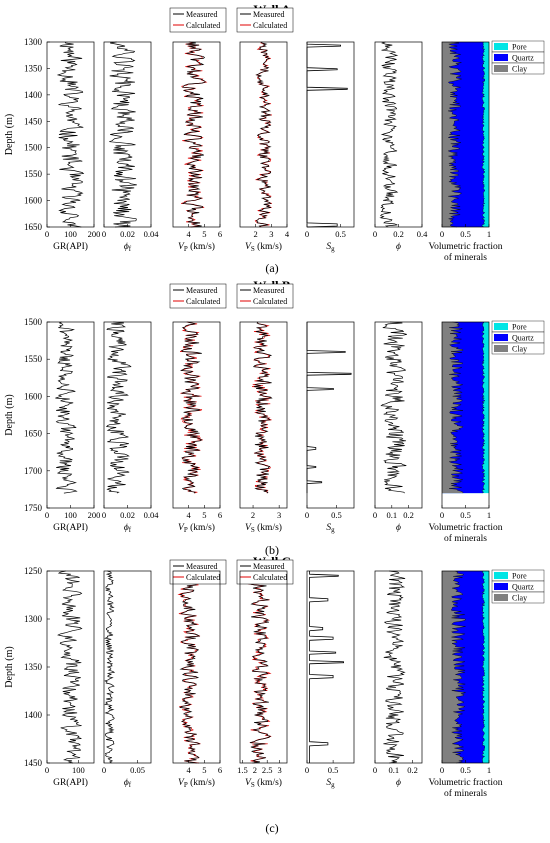 The image size is (550, 843). What do you see at coordinates (130, 147) in the screenshot?
I see `track-phif: 0 0.02 0.04 ϕf` at bounding box center [130, 147].